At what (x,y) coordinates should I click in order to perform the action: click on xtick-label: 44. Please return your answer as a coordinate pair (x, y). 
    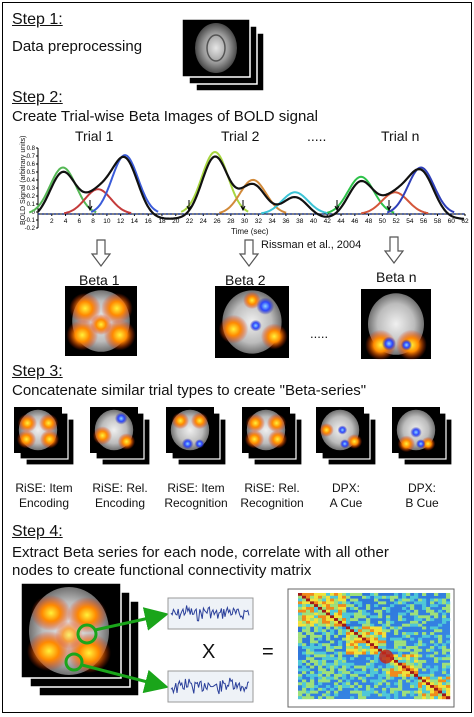
    Looking at the image, I should click on (341, 221).